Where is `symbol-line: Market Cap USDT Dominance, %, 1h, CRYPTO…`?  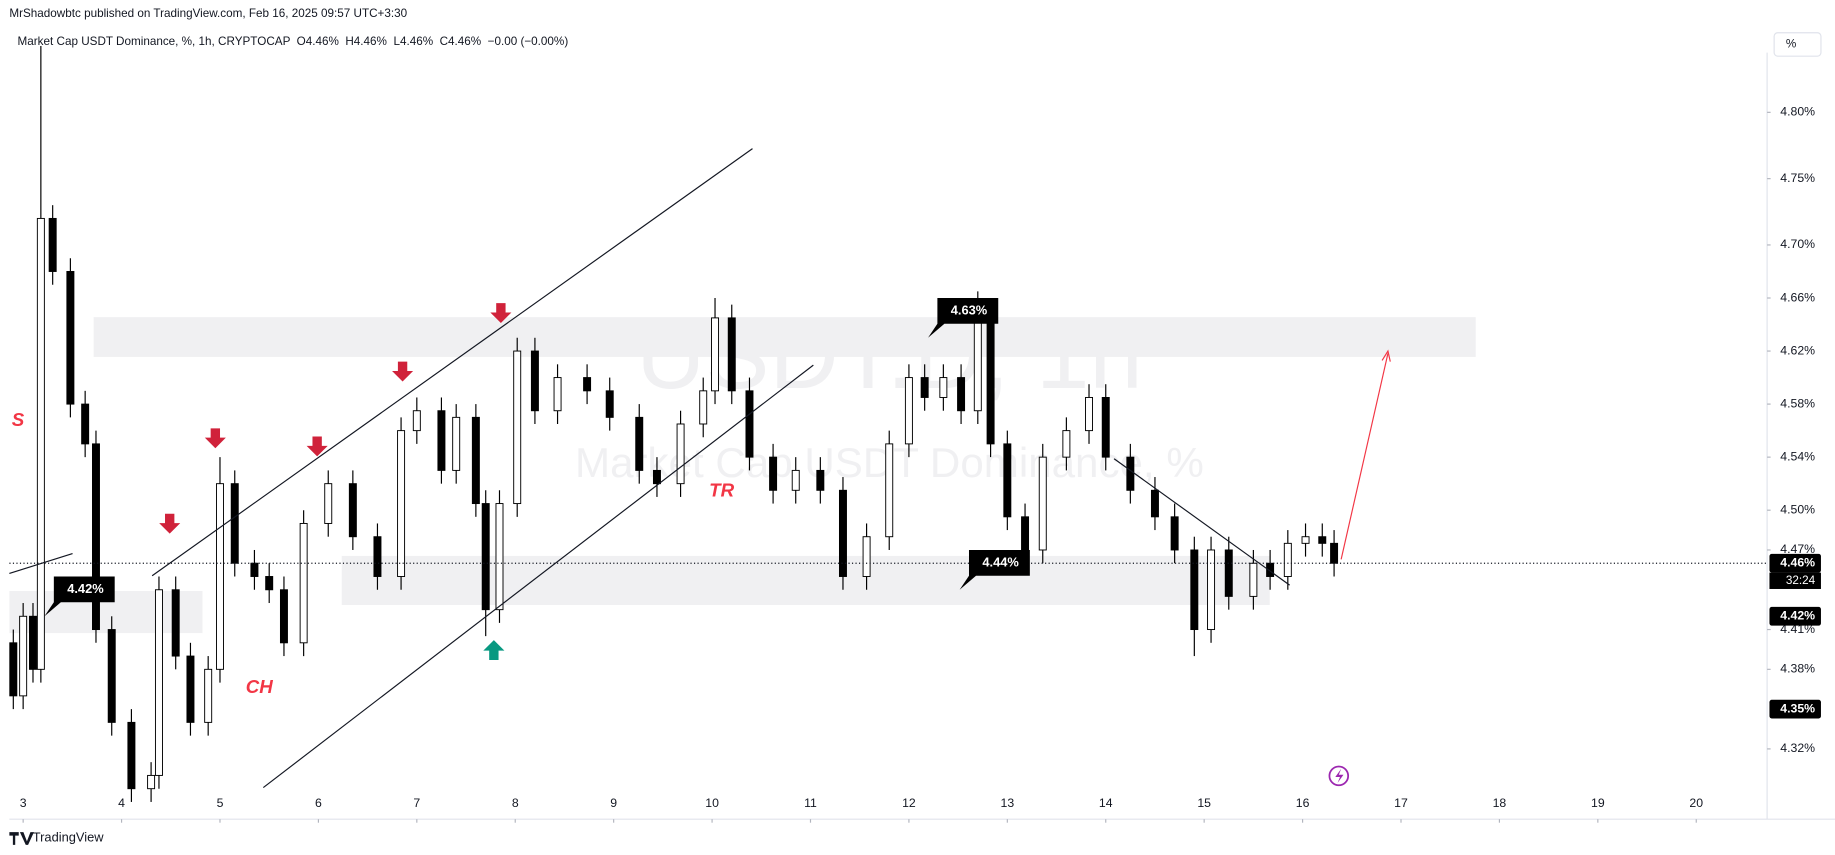 symbol-line: Market Cap USDT Dominance, %, 1h, CRYPTO… is located at coordinates (293, 41).